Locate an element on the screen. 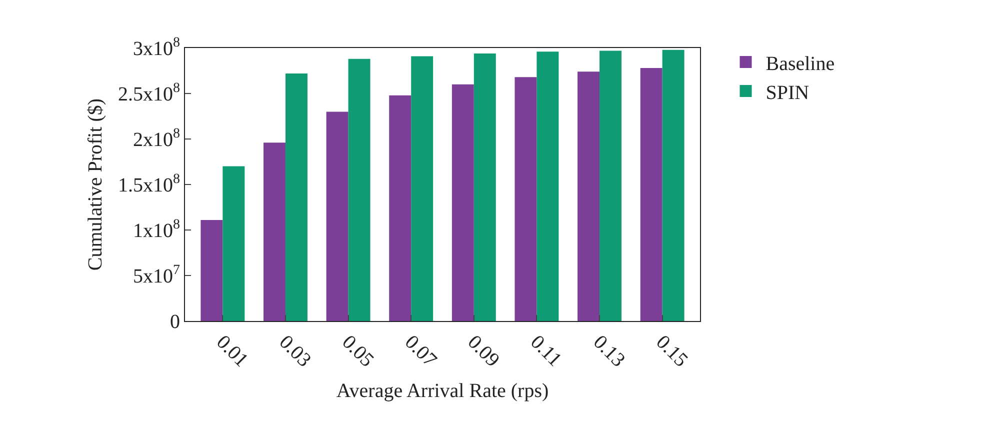 This screenshot has height=438, width=989. x-tick-label: 0.13 is located at coordinates (609, 351).